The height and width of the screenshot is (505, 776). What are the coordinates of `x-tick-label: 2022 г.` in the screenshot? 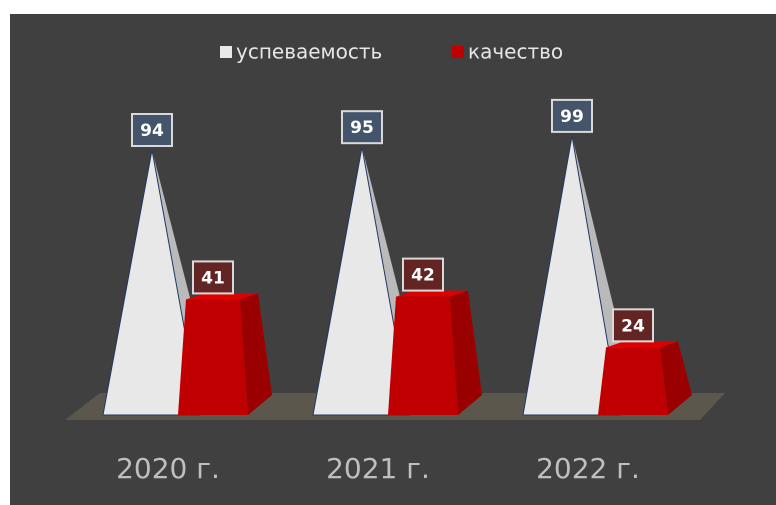 It's located at (588, 468).